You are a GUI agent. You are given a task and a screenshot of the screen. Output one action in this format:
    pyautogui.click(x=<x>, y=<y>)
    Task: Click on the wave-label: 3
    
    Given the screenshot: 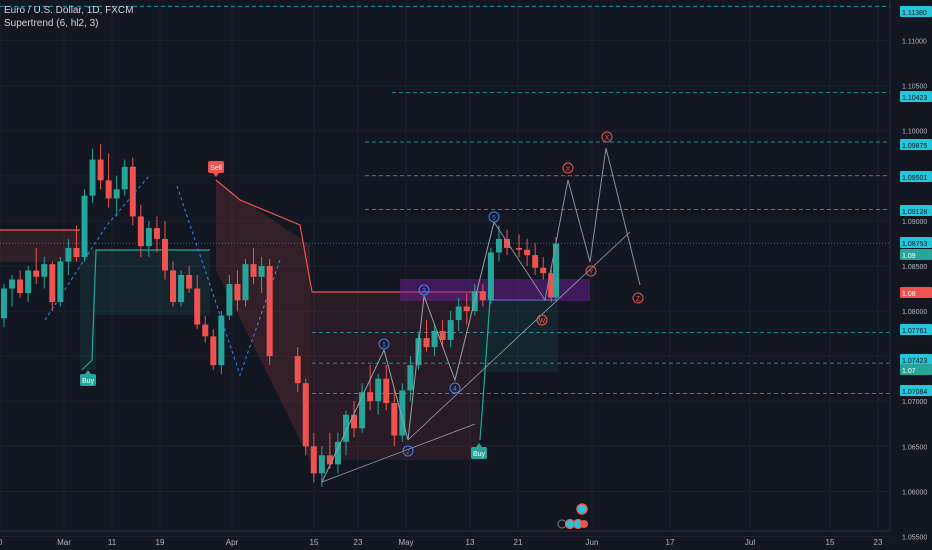 What is the action you would take?
    pyautogui.click(x=424, y=291)
    